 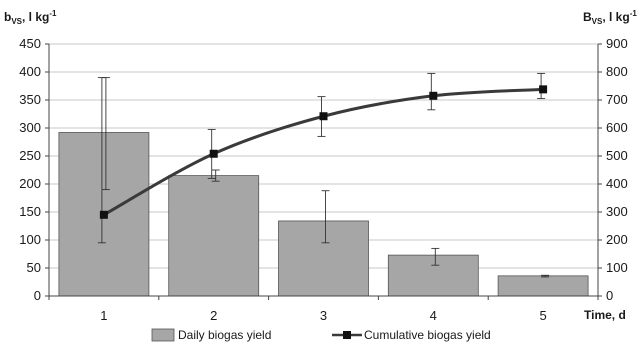 What do you see at coordinates (617, 267) in the screenshot?
I see `right-tick-label-100: 100` at bounding box center [617, 267].